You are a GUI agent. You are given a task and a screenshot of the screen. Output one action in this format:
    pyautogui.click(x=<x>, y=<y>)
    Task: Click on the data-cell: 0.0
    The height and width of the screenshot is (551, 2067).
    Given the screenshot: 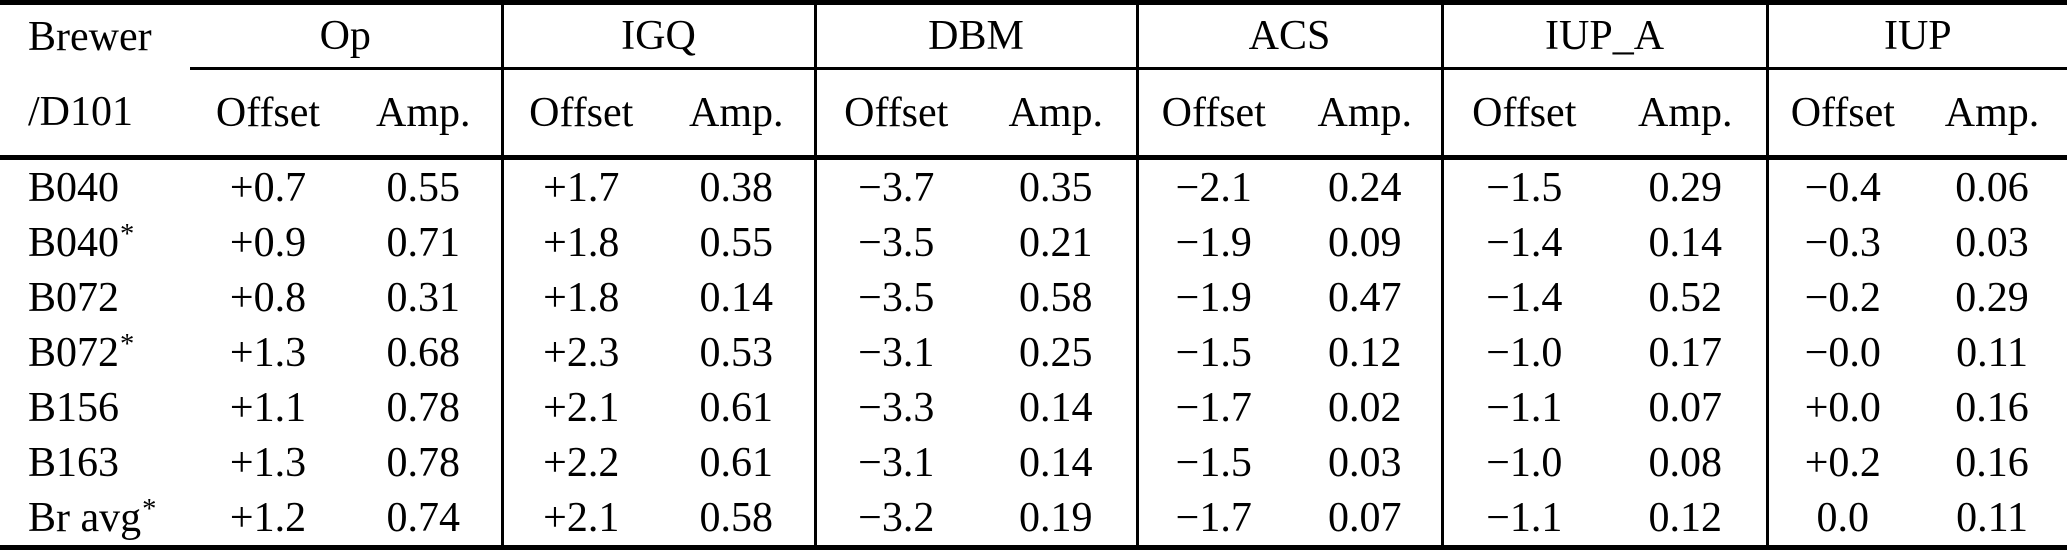 What is the action you would take?
    pyautogui.click(x=1841, y=519)
    